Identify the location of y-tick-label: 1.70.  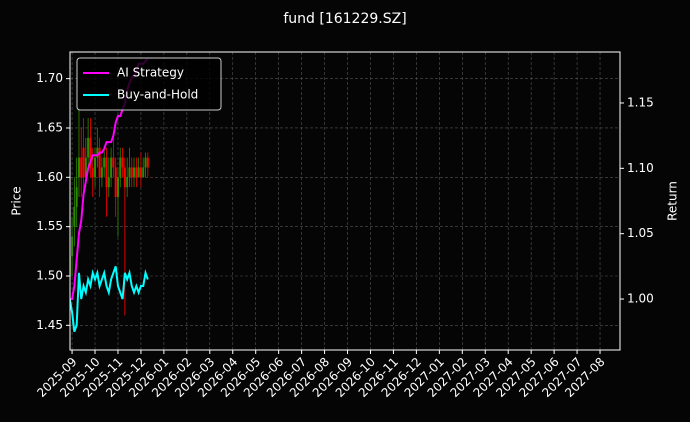
(49, 78).